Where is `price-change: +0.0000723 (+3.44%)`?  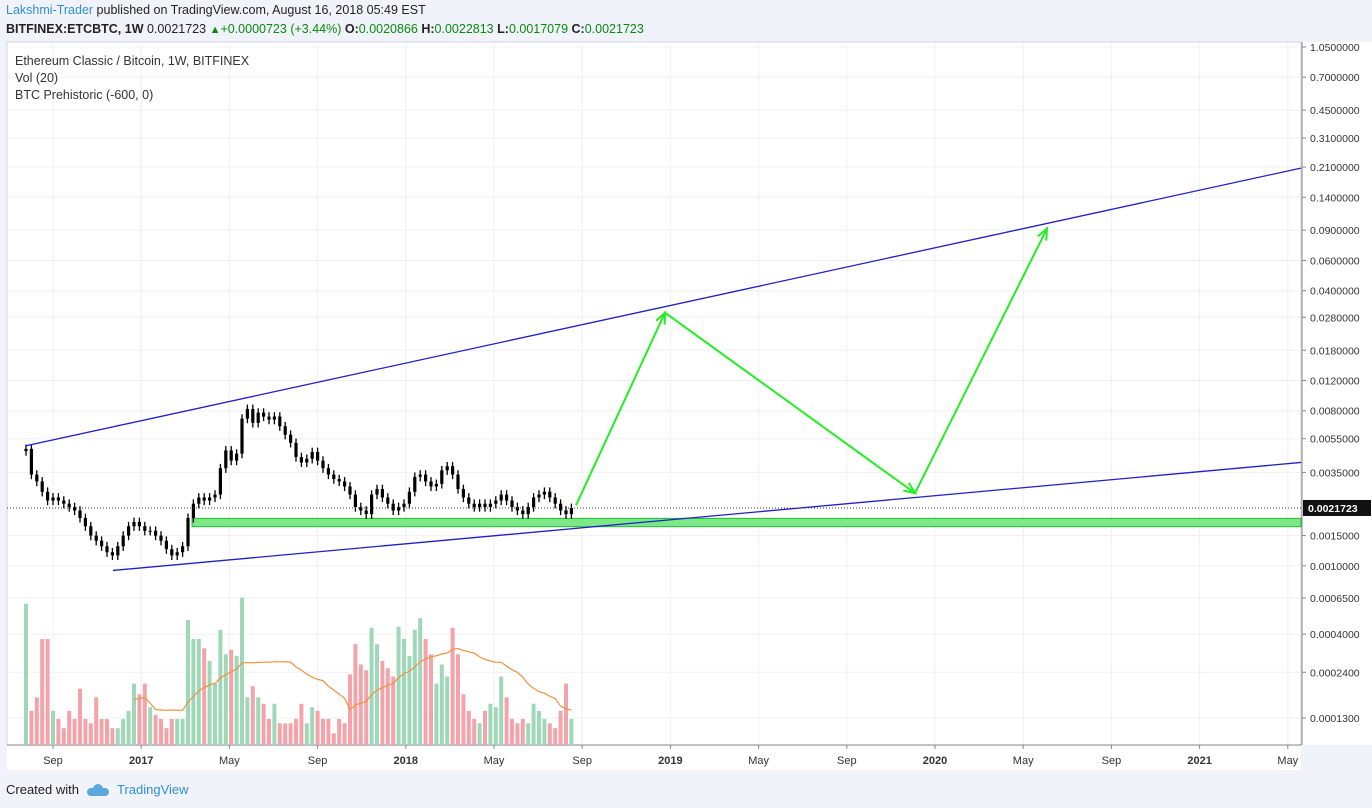
price-change: +0.0000723 (+3.44%) is located at coordinates (281, 29).